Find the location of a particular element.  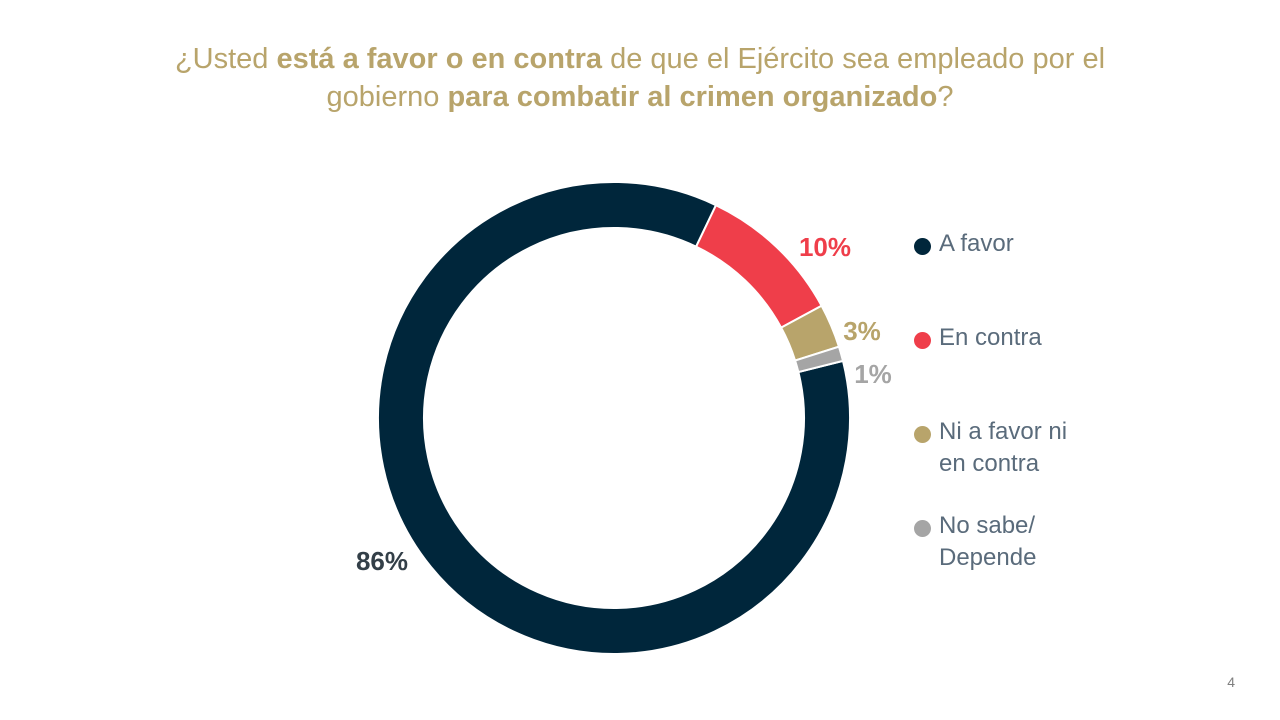

legend-swatch-ni-a-favor-ni-en-contra is located at coordinates (922, 434).